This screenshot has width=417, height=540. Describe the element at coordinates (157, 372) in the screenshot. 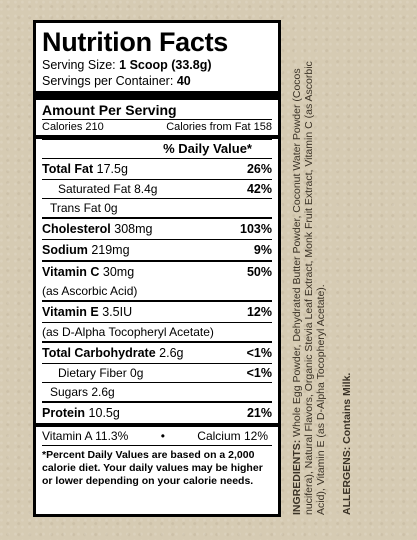

I see `nutrient-row: Dietary Fiber 0g <1%` at that location.